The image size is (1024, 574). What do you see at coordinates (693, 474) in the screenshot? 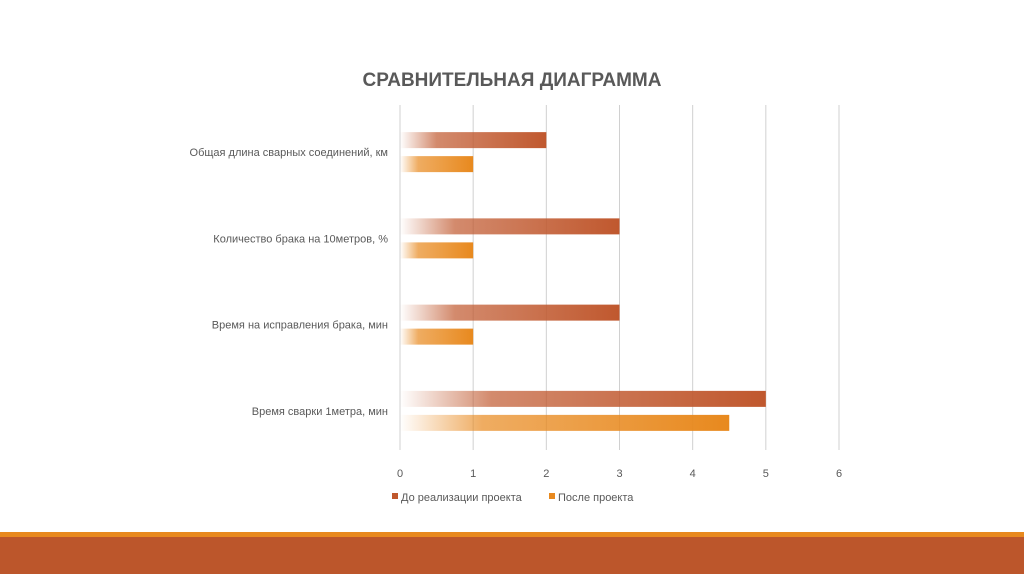
I see `x-tick-label: 4` at bounding box center [693, 474].